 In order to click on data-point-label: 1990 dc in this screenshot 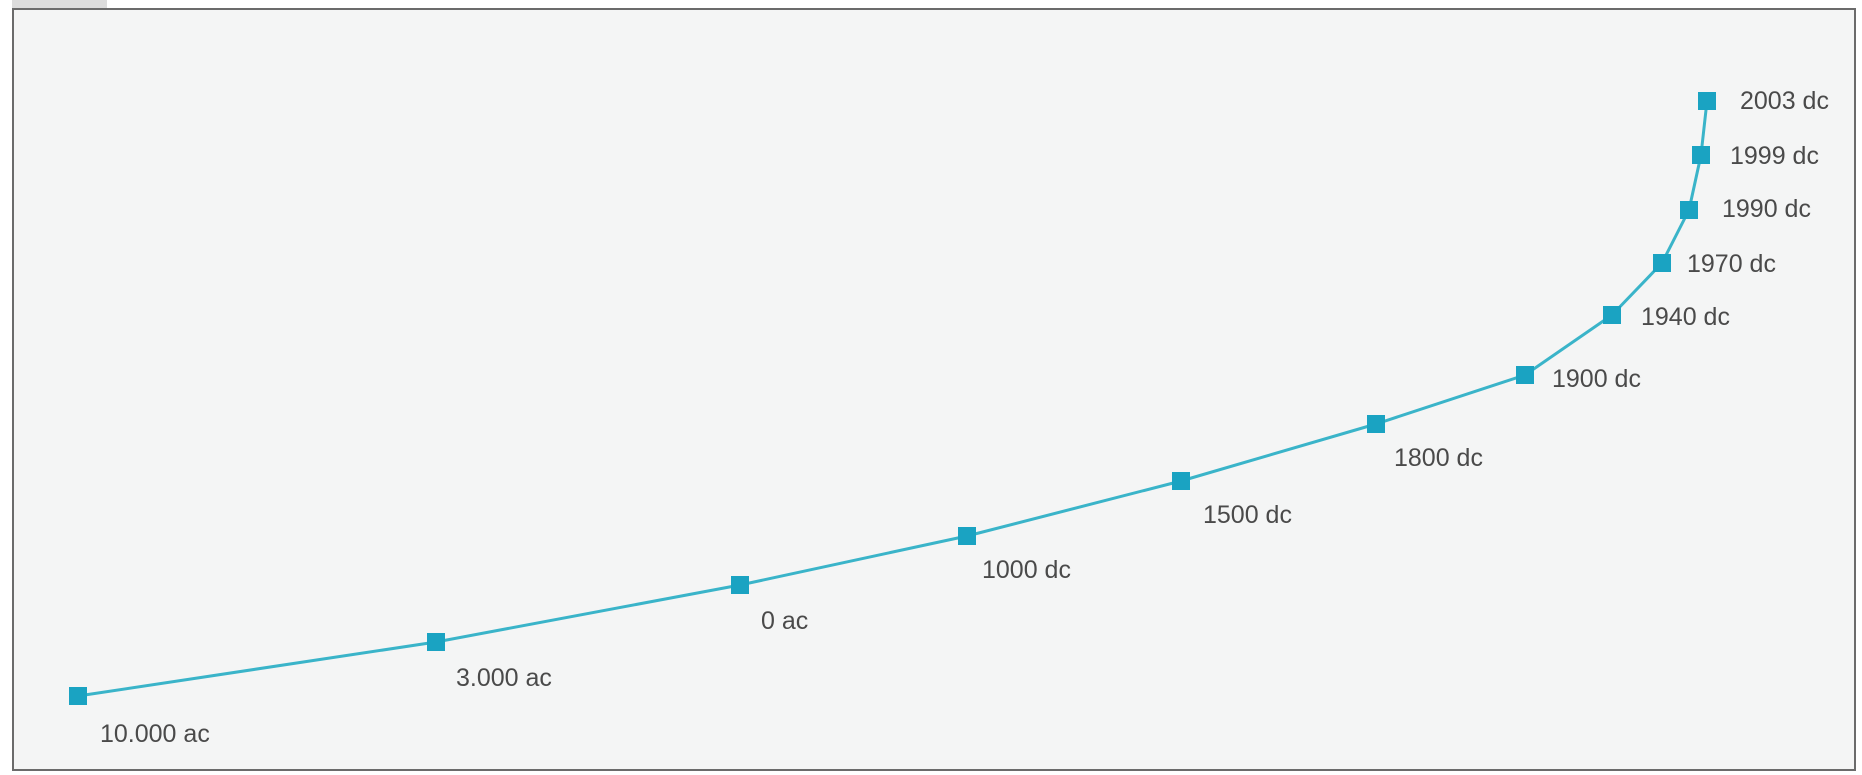, I will do `click(1766, 209)`.